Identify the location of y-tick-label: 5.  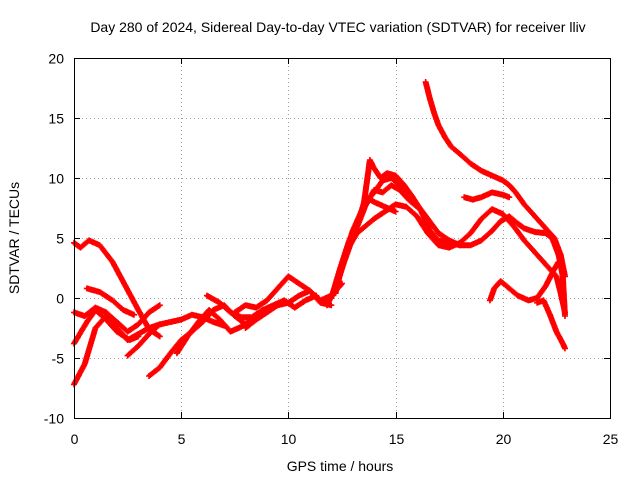
(60, 239).